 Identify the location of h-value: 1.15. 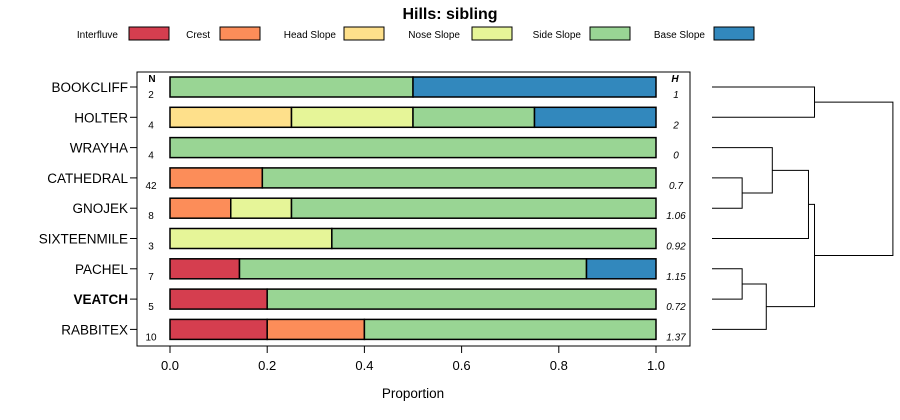
(676, 277).